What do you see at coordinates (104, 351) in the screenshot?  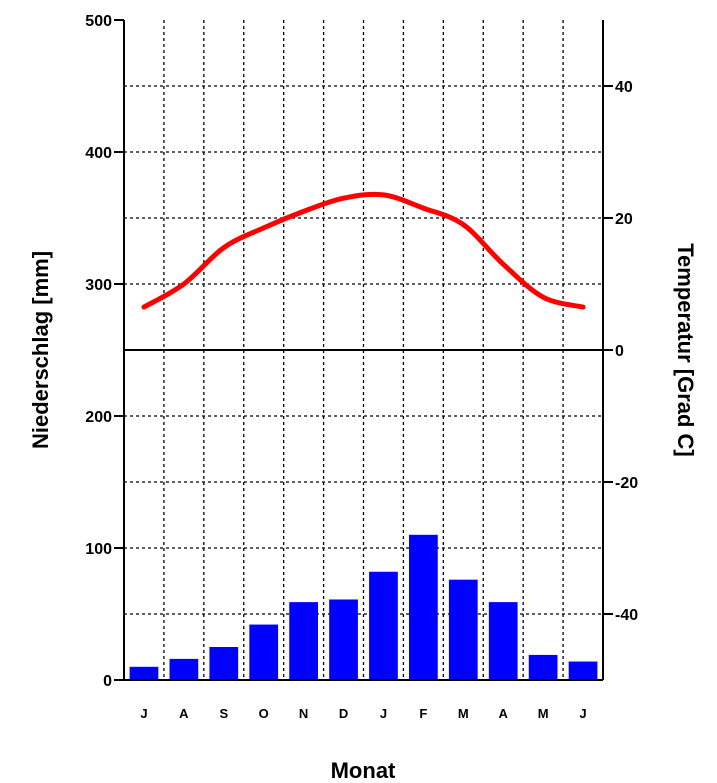 I see `left-axis-ticks: 0 100 200 300 400 500` at bounding box center [104, 351].